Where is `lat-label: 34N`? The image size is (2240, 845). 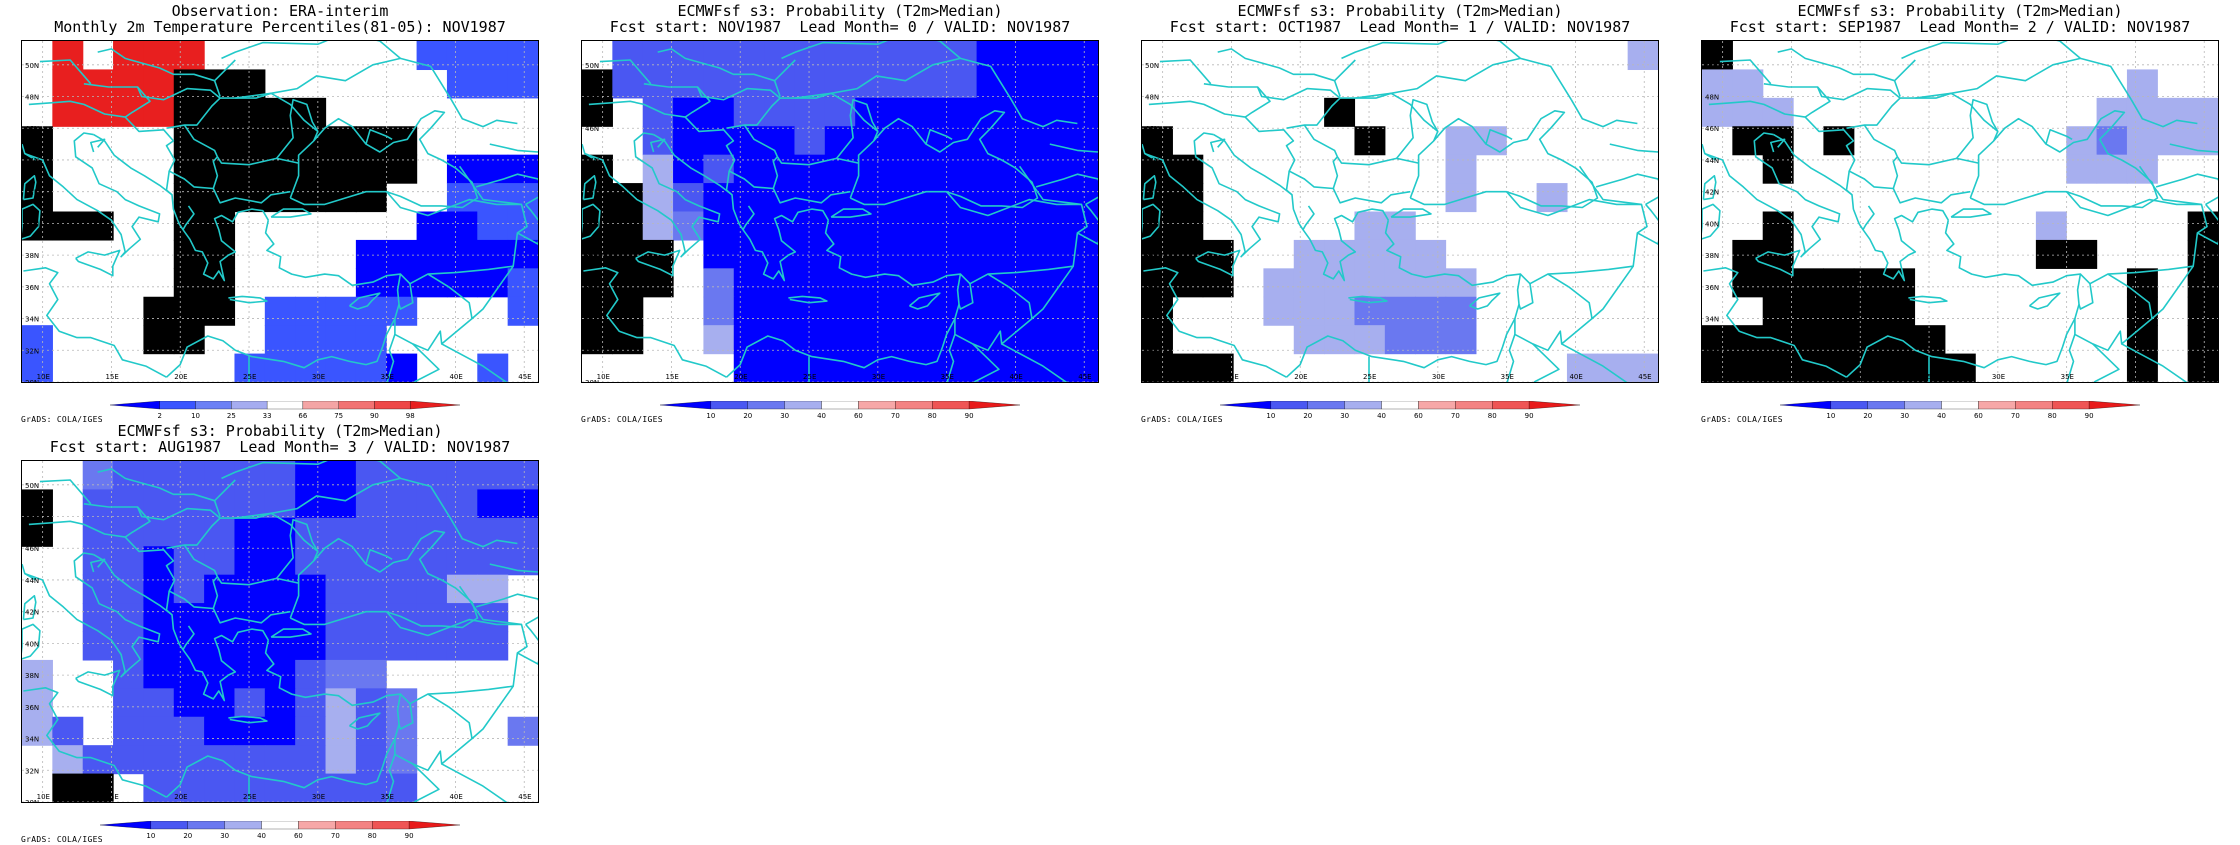 lat-label: 34N is located at coordinates (32, 740).